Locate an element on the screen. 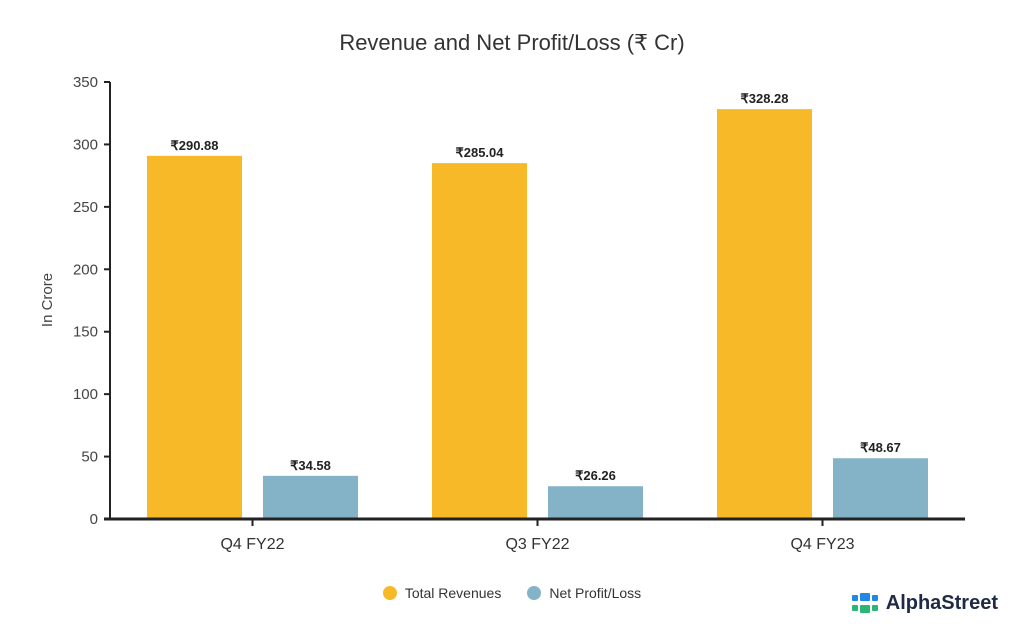 The image size is (1024, 640). x-tick-label: Q3 FY22 is located at coordinates (537, 544).